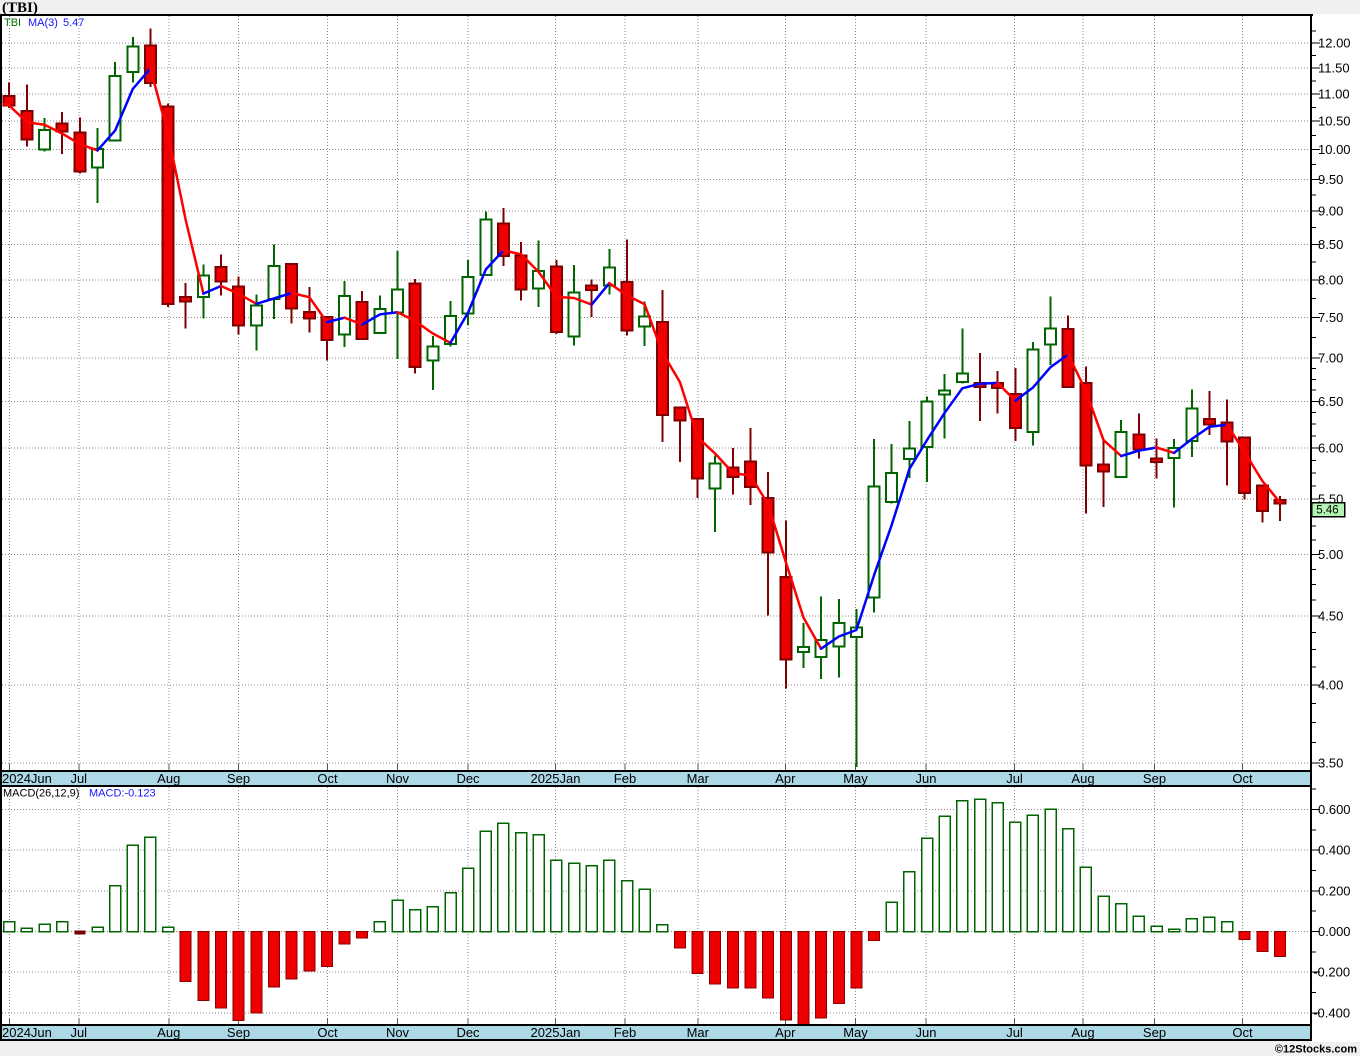  What do you see at coordinates (1330, 358) in the screenshot?
I see `svg-text: 7.00` at bounding box center [1330, 358].